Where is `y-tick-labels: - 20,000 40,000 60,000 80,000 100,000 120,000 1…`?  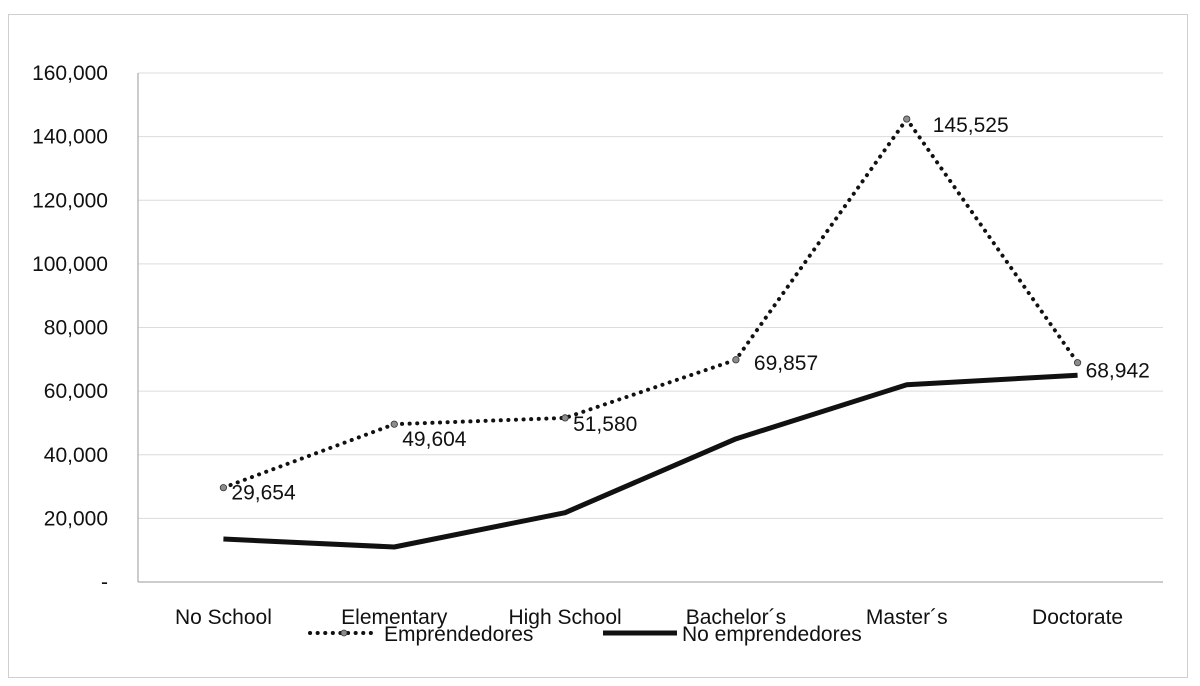
y-tick-labels: - 20,000 40,000 60,000 80,000 100,000 120,000 1… is located at coordinates (70, 328).